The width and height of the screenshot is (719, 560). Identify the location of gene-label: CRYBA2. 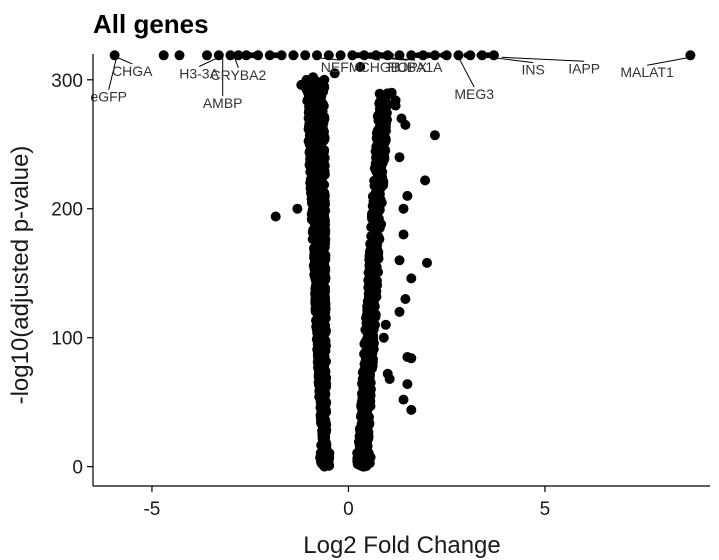
(239, 75).